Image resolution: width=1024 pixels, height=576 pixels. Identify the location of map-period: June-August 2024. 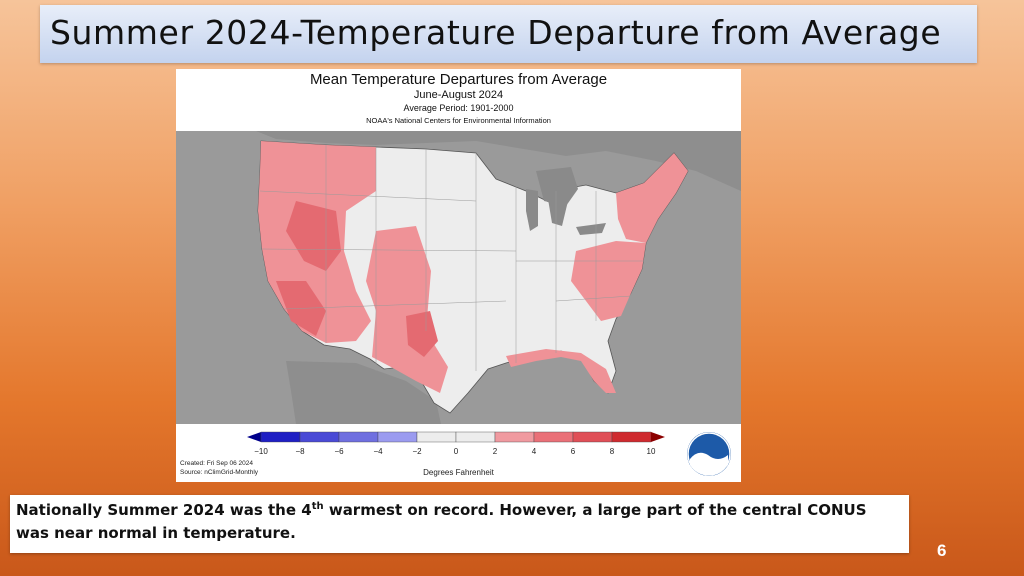
(458, 95).